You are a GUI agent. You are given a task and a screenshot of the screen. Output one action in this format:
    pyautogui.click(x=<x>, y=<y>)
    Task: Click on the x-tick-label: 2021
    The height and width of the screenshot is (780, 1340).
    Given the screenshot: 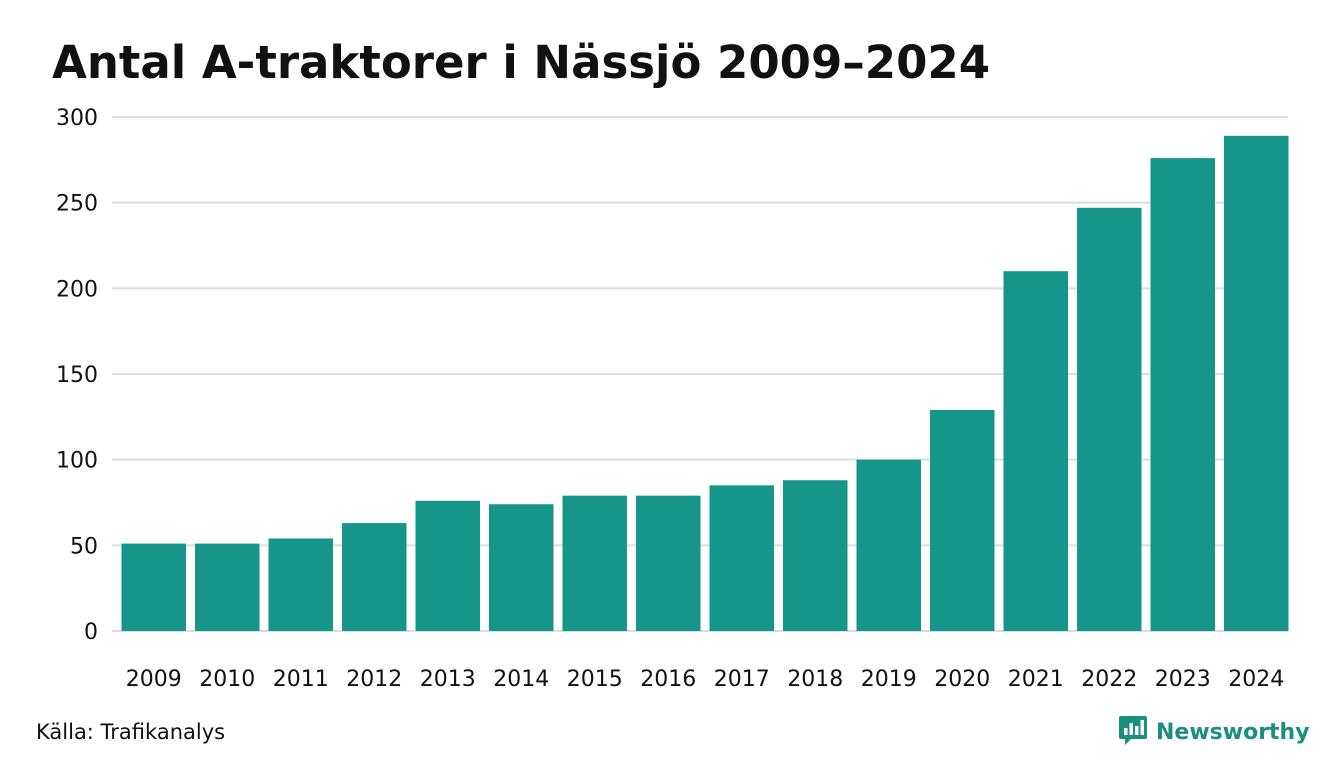 What is the action you would take?
    pyautogui.click(x=1036, y=679)
    